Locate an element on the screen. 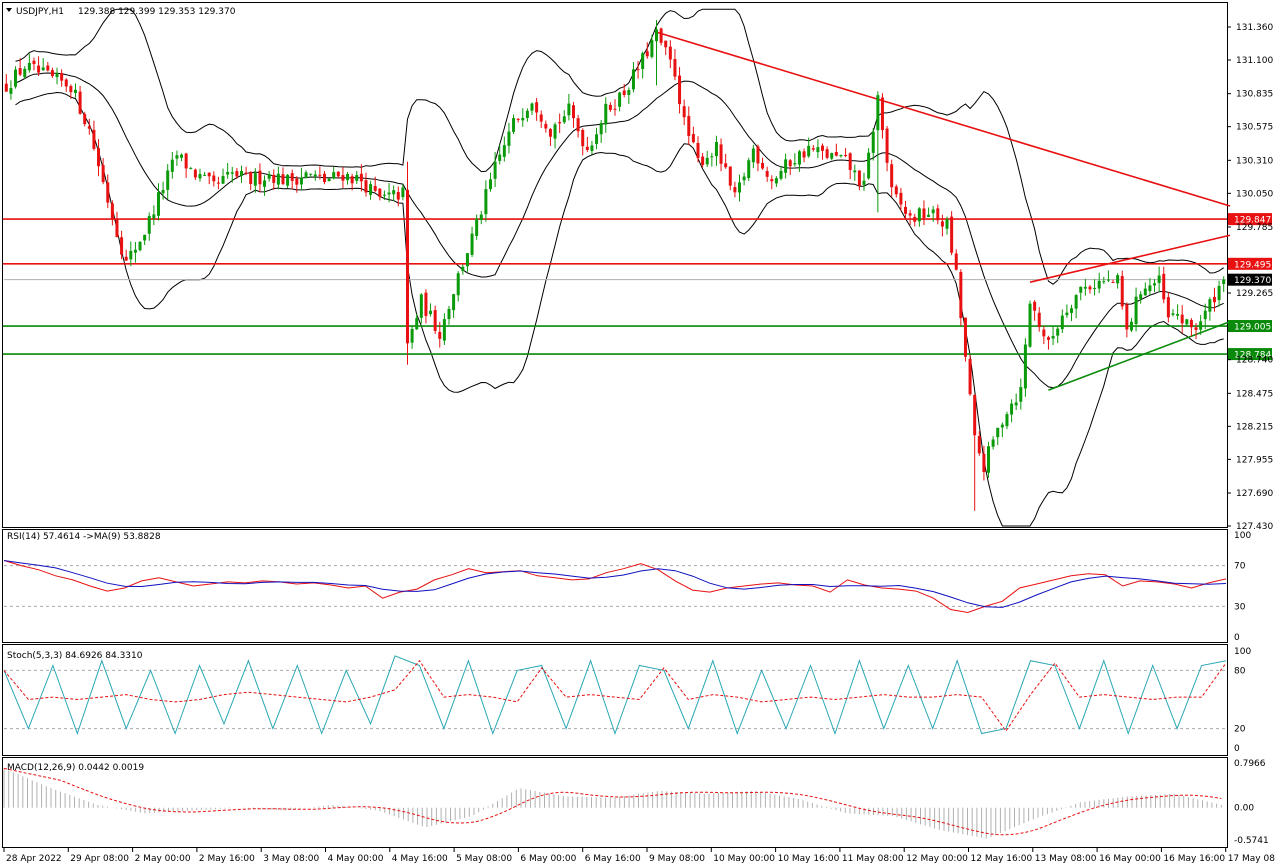 The image size is (1276, 867). rsi-ma-line is located at coordinates (615, 584).